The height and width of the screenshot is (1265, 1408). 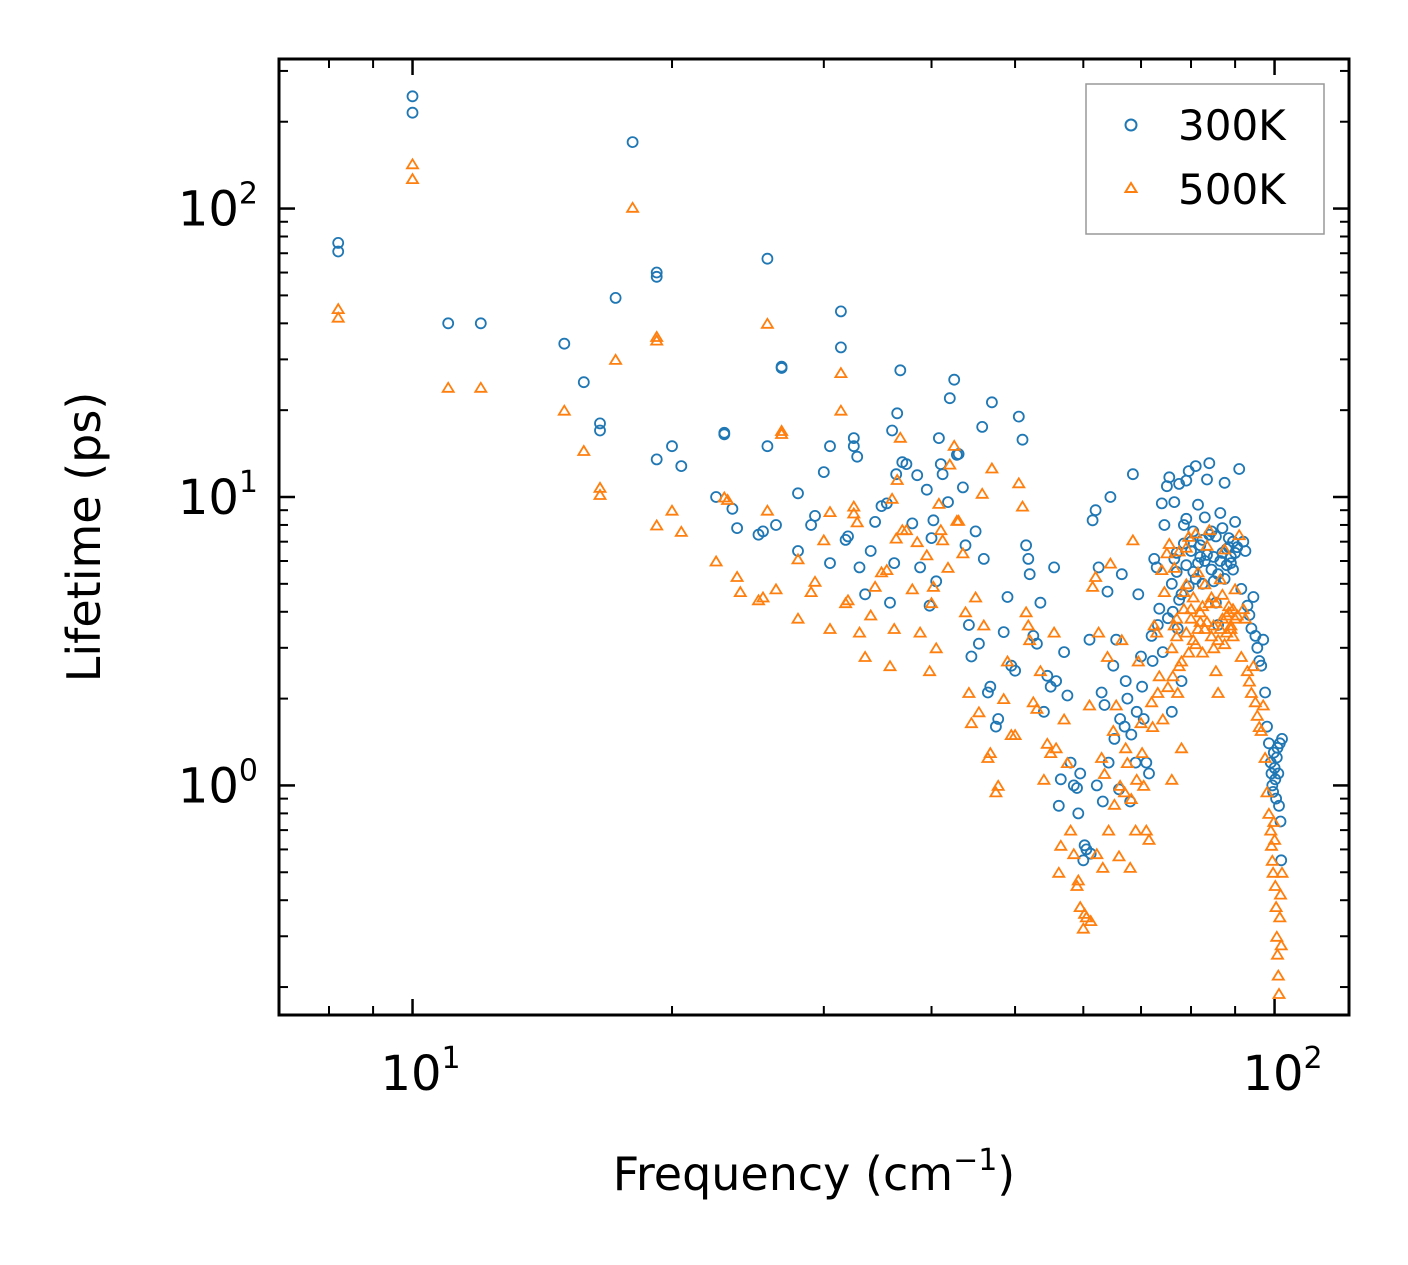 I want to click on y-tick-label-100: 102, so click(x=218, y=207).